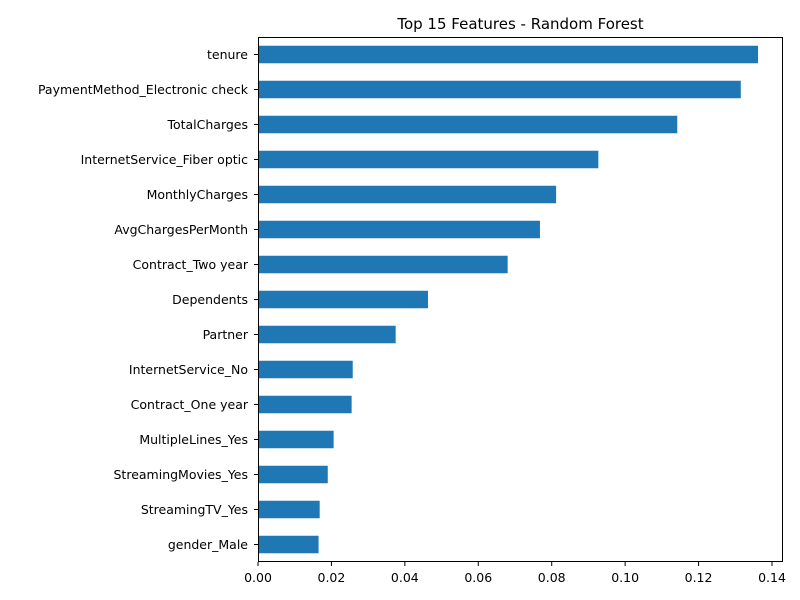  What do you see at coordinates (405, 577) in the screenshot?
I see `x-tick-label: 0.04` at bounding box center [405, 577].